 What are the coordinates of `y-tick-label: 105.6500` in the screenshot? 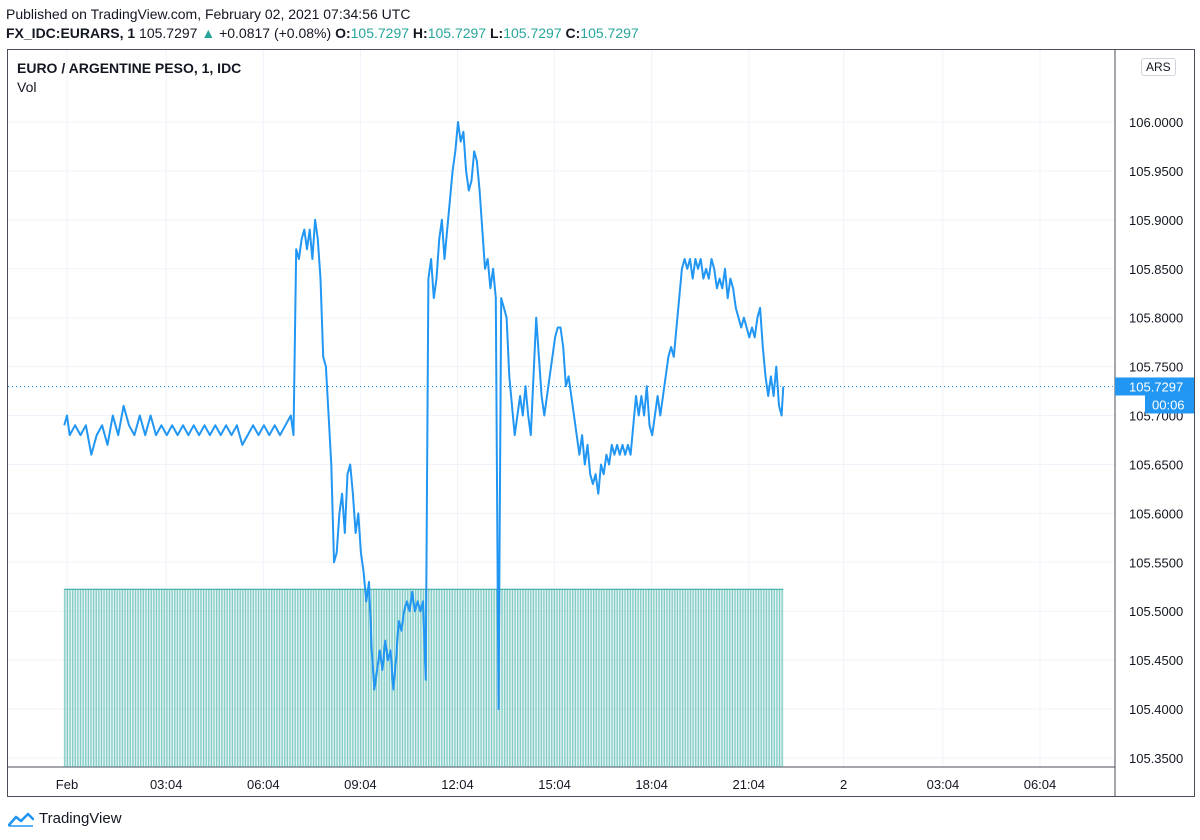 It's located at (1156, 464).